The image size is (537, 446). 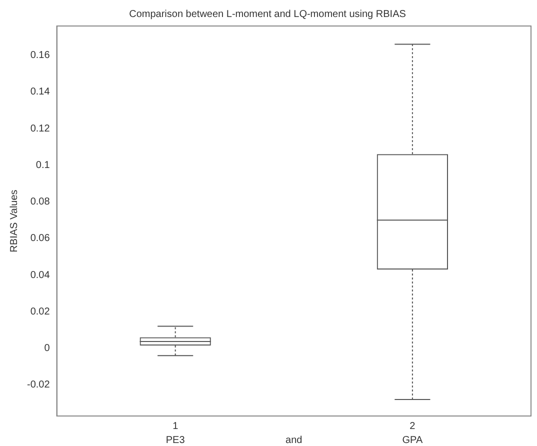 What do you see at coordinates (412, 440) in the screenshot?
I see `text: GPA` at bounding box center [412, 440].